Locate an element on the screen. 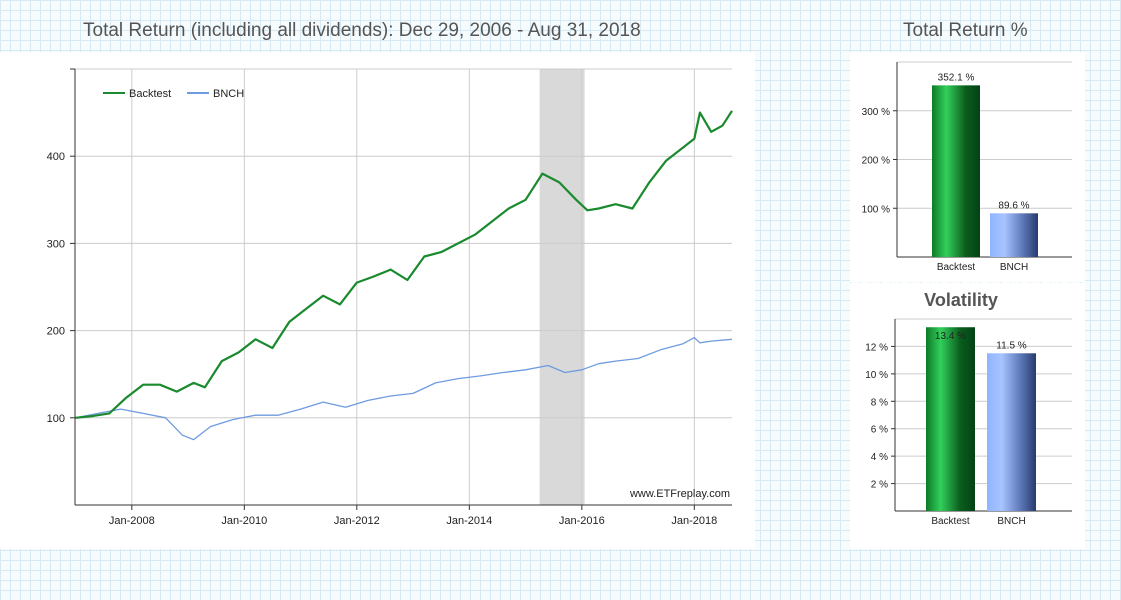  x-tick-label: Jan-2012 is located at coordinates (357, 521).